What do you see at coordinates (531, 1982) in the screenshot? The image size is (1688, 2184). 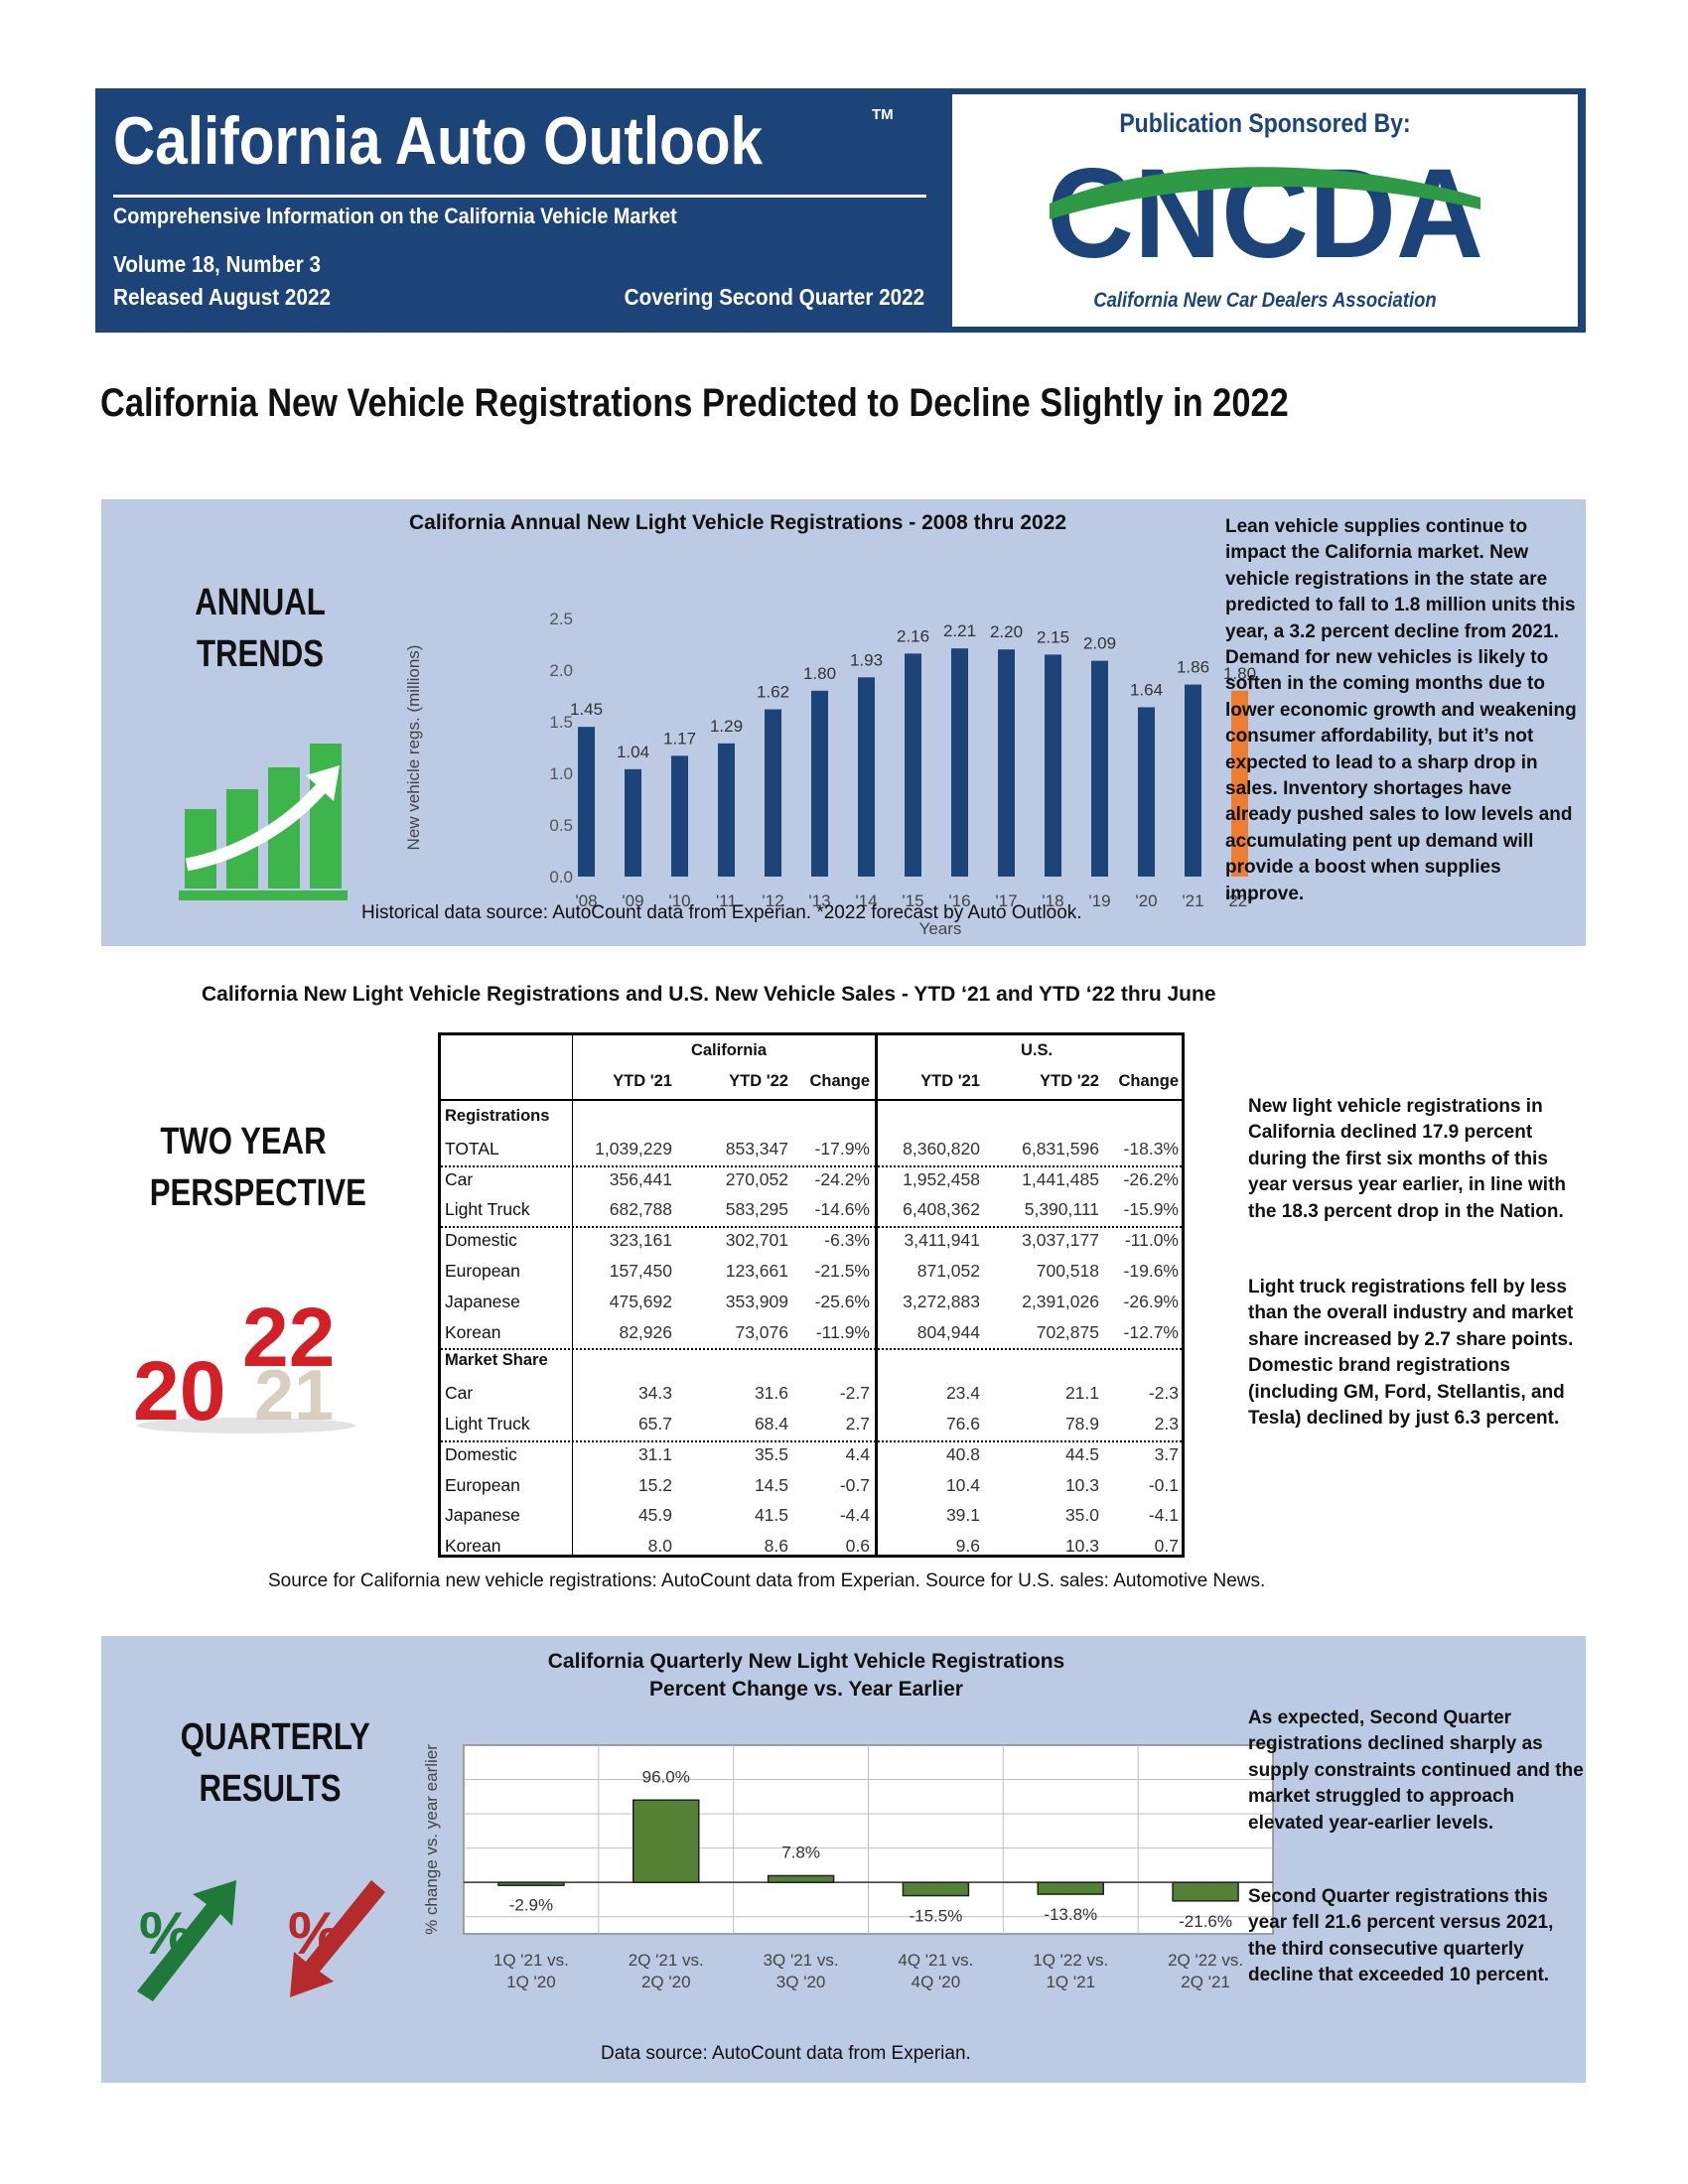 I see `quarterly-x-tick-label: 1Q '20` at bounding box center [531, 1982].